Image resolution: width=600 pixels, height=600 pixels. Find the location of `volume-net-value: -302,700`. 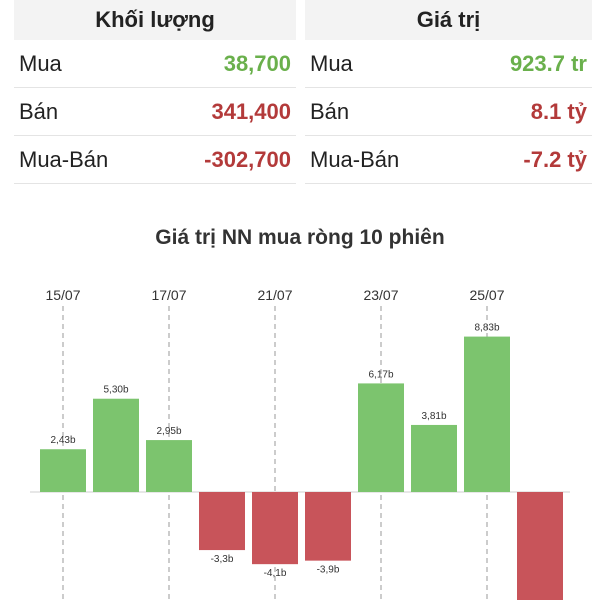

volume-net-value: -302,700 is located at coordinates (247, 159).